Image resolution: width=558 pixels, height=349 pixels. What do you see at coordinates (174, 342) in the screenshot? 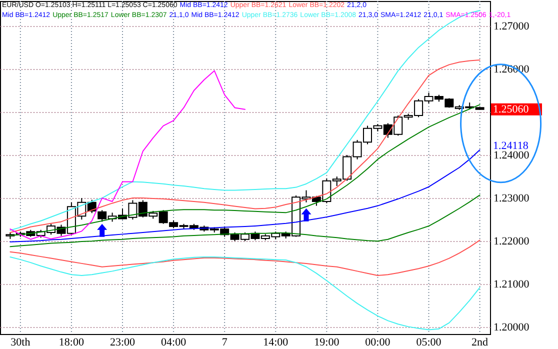
I see `x-tick-label: 04:00` at bounding box center [174, 342].